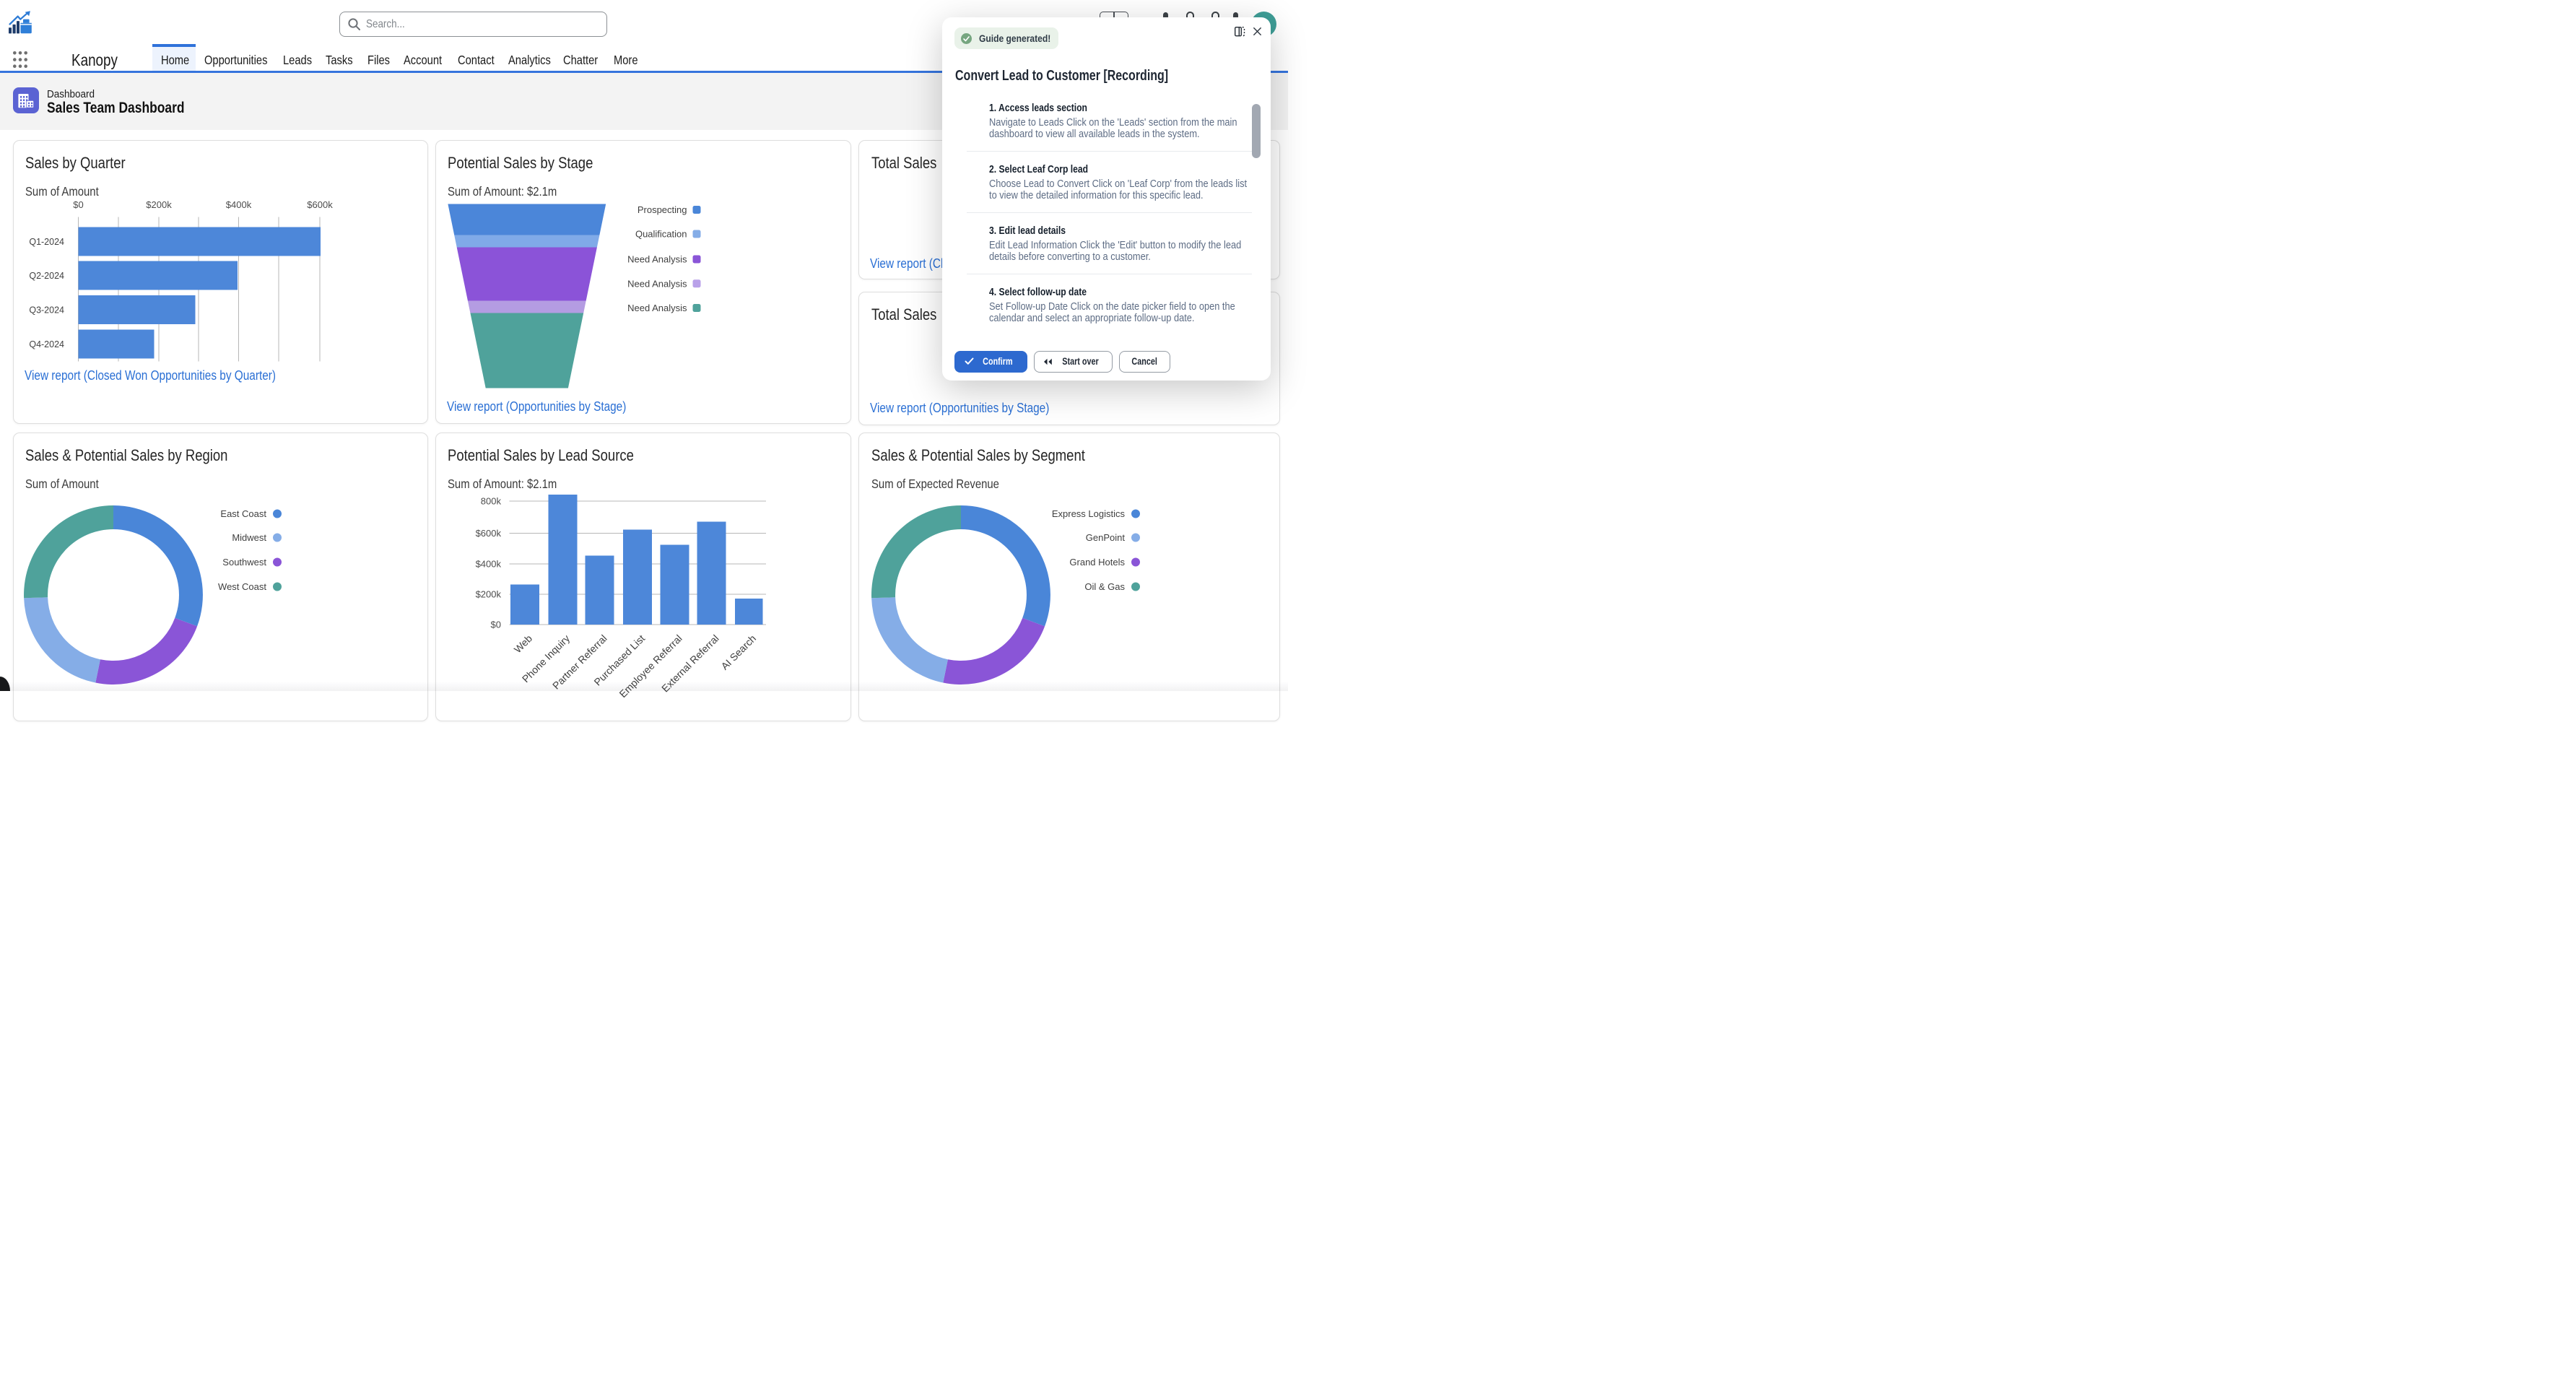 The width and height of the screenshot is (2576, 1382). Describe the element at coordinates (1104, 586) in the screenshot. I see `svg-text: Oil & Gas` at that location.